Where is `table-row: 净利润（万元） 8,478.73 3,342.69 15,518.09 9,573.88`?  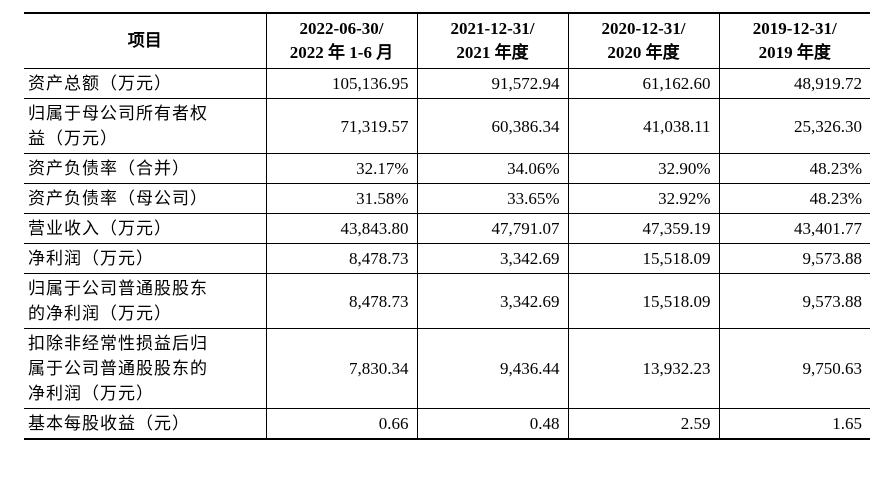
table-row: 净利润（万元） 8,478.73 3,342.69 15,518.09 9,573.88 is located at coordinates (447, 258).